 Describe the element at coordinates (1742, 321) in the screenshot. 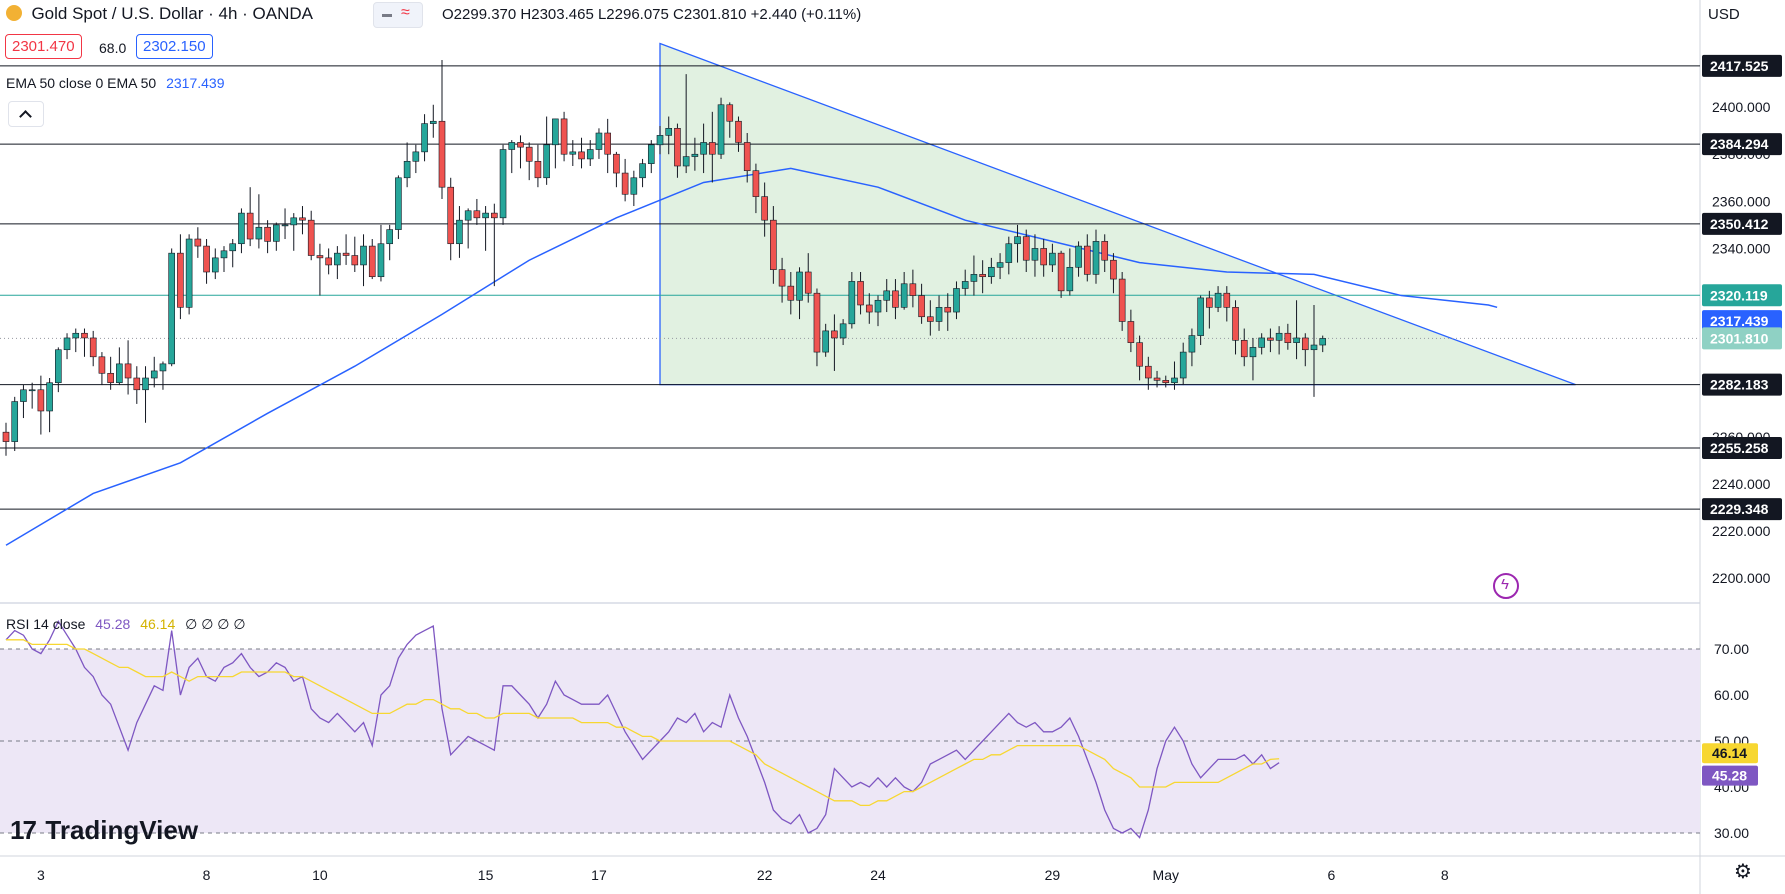

I see `ema-price-label-box` at that location.